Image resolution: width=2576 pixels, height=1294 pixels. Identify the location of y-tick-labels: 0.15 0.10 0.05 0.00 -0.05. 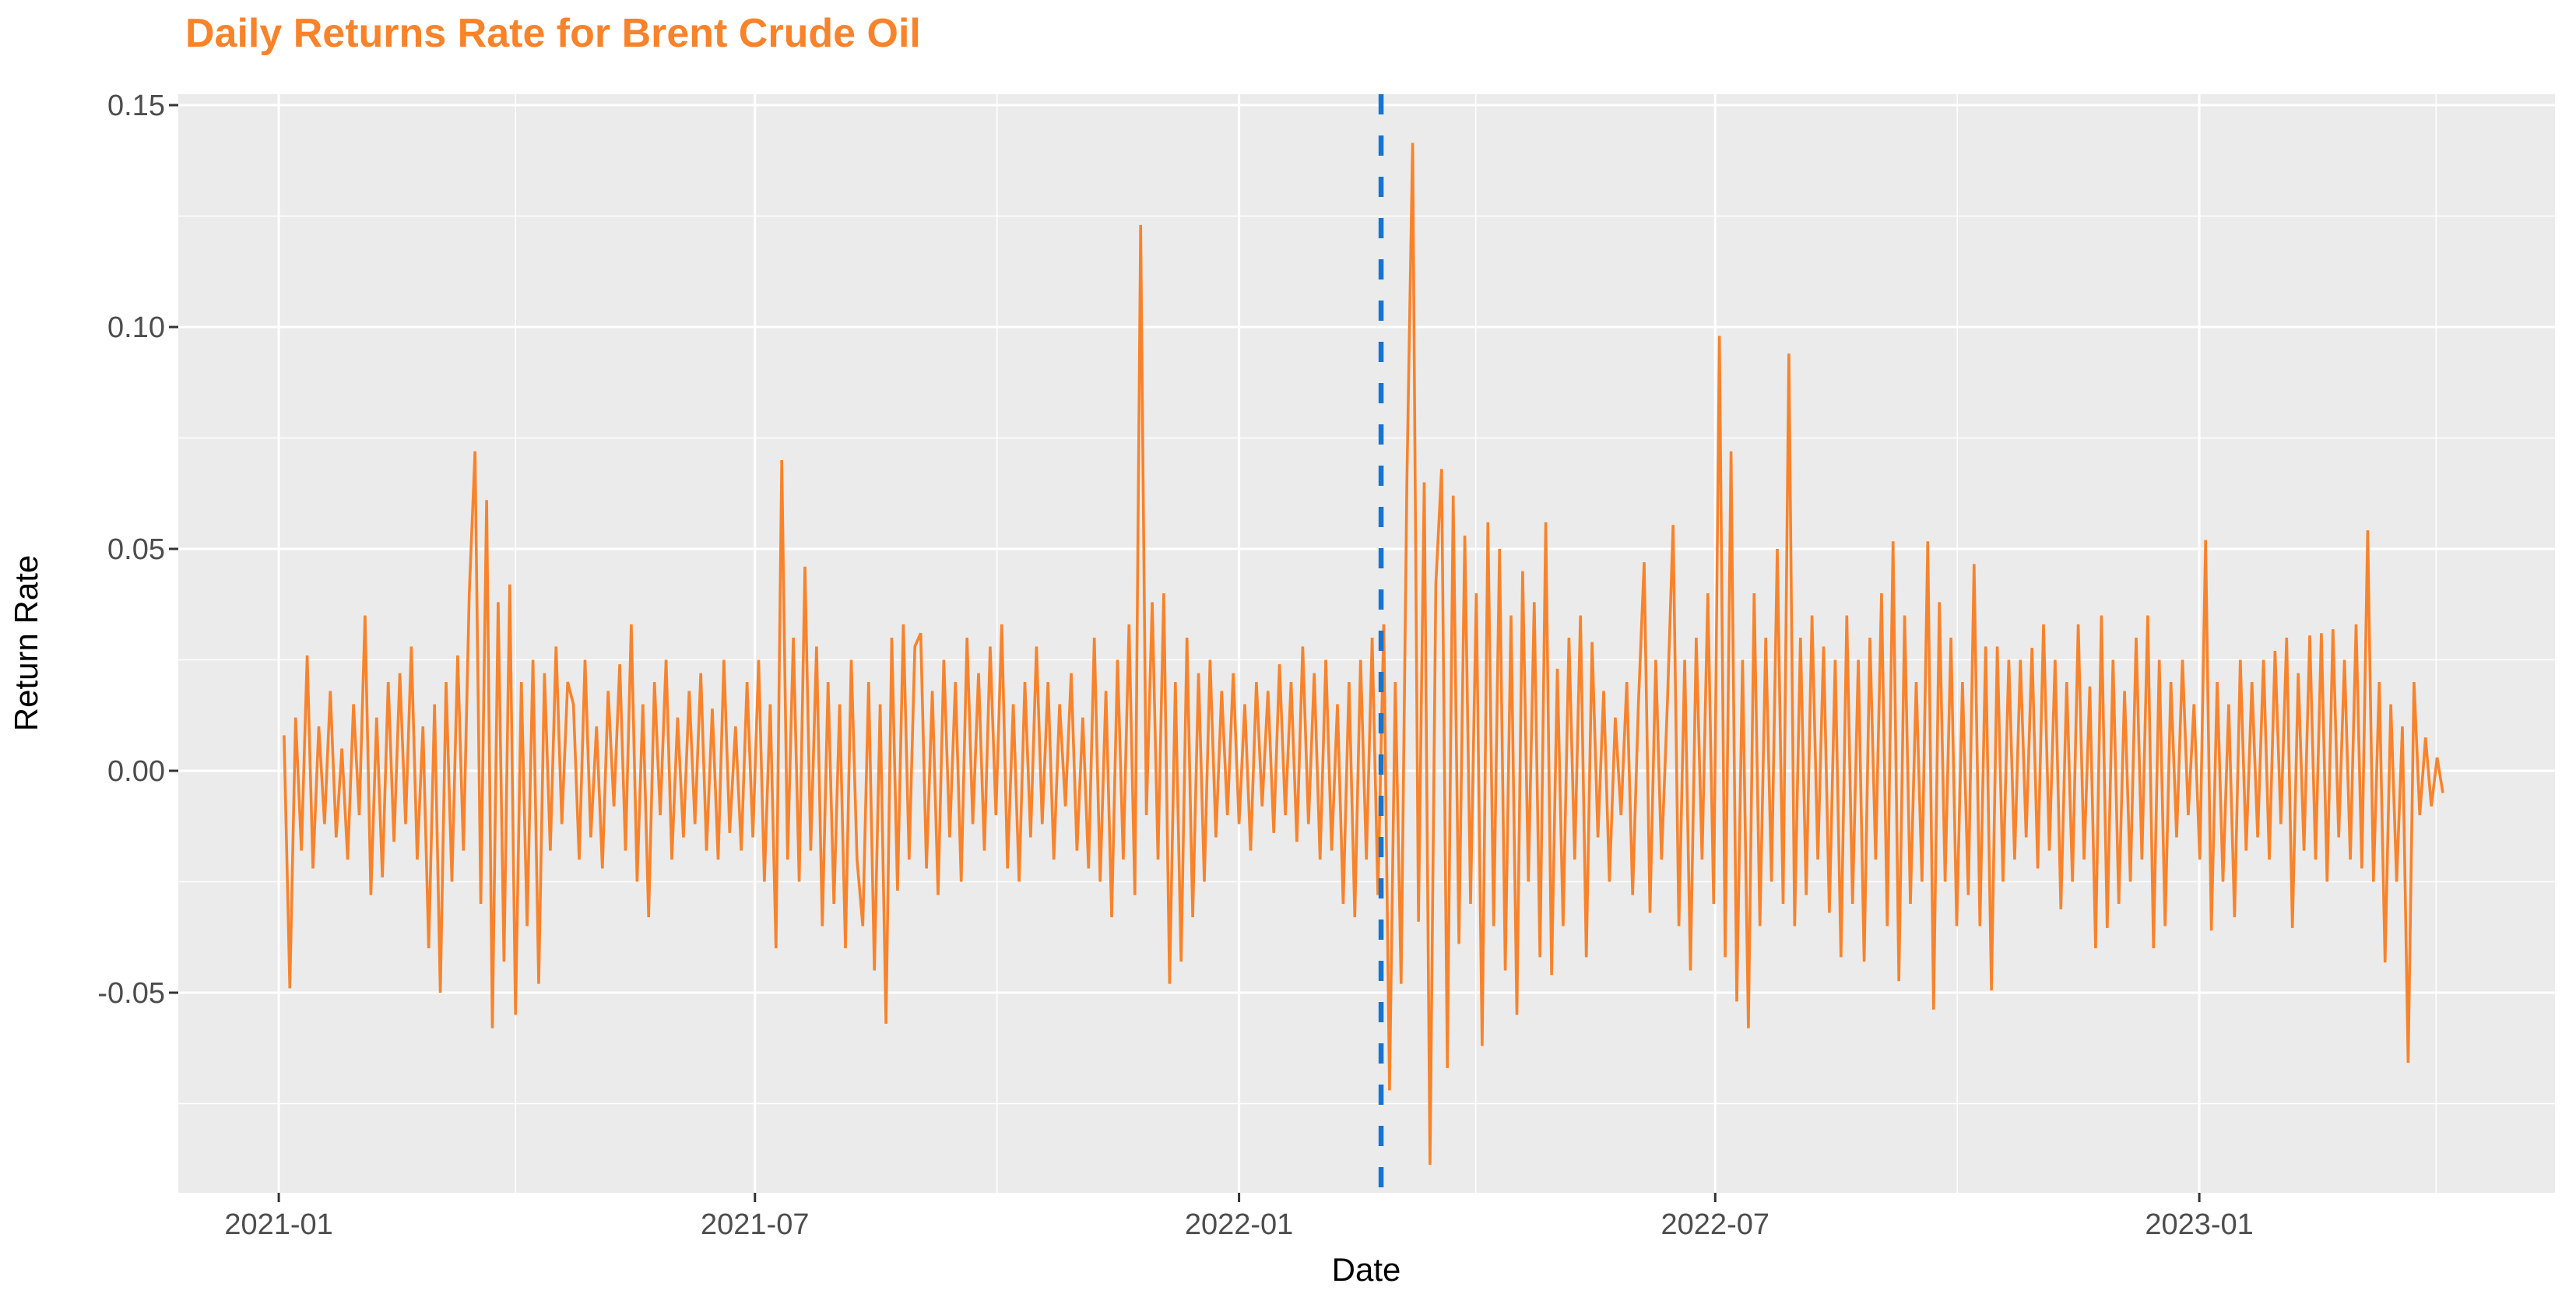
(131, 550).